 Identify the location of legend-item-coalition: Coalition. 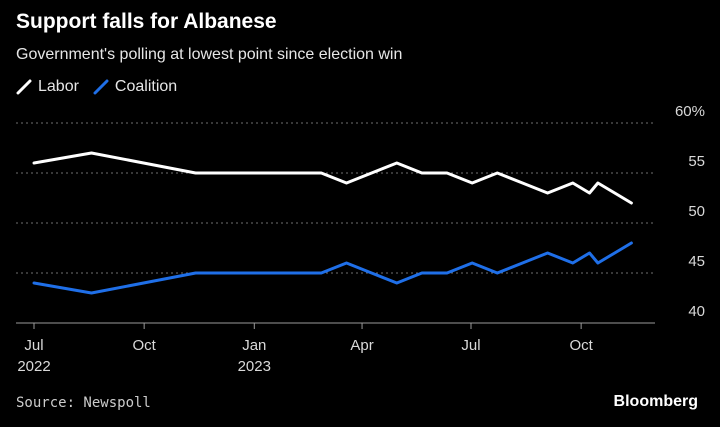
(135, 87).